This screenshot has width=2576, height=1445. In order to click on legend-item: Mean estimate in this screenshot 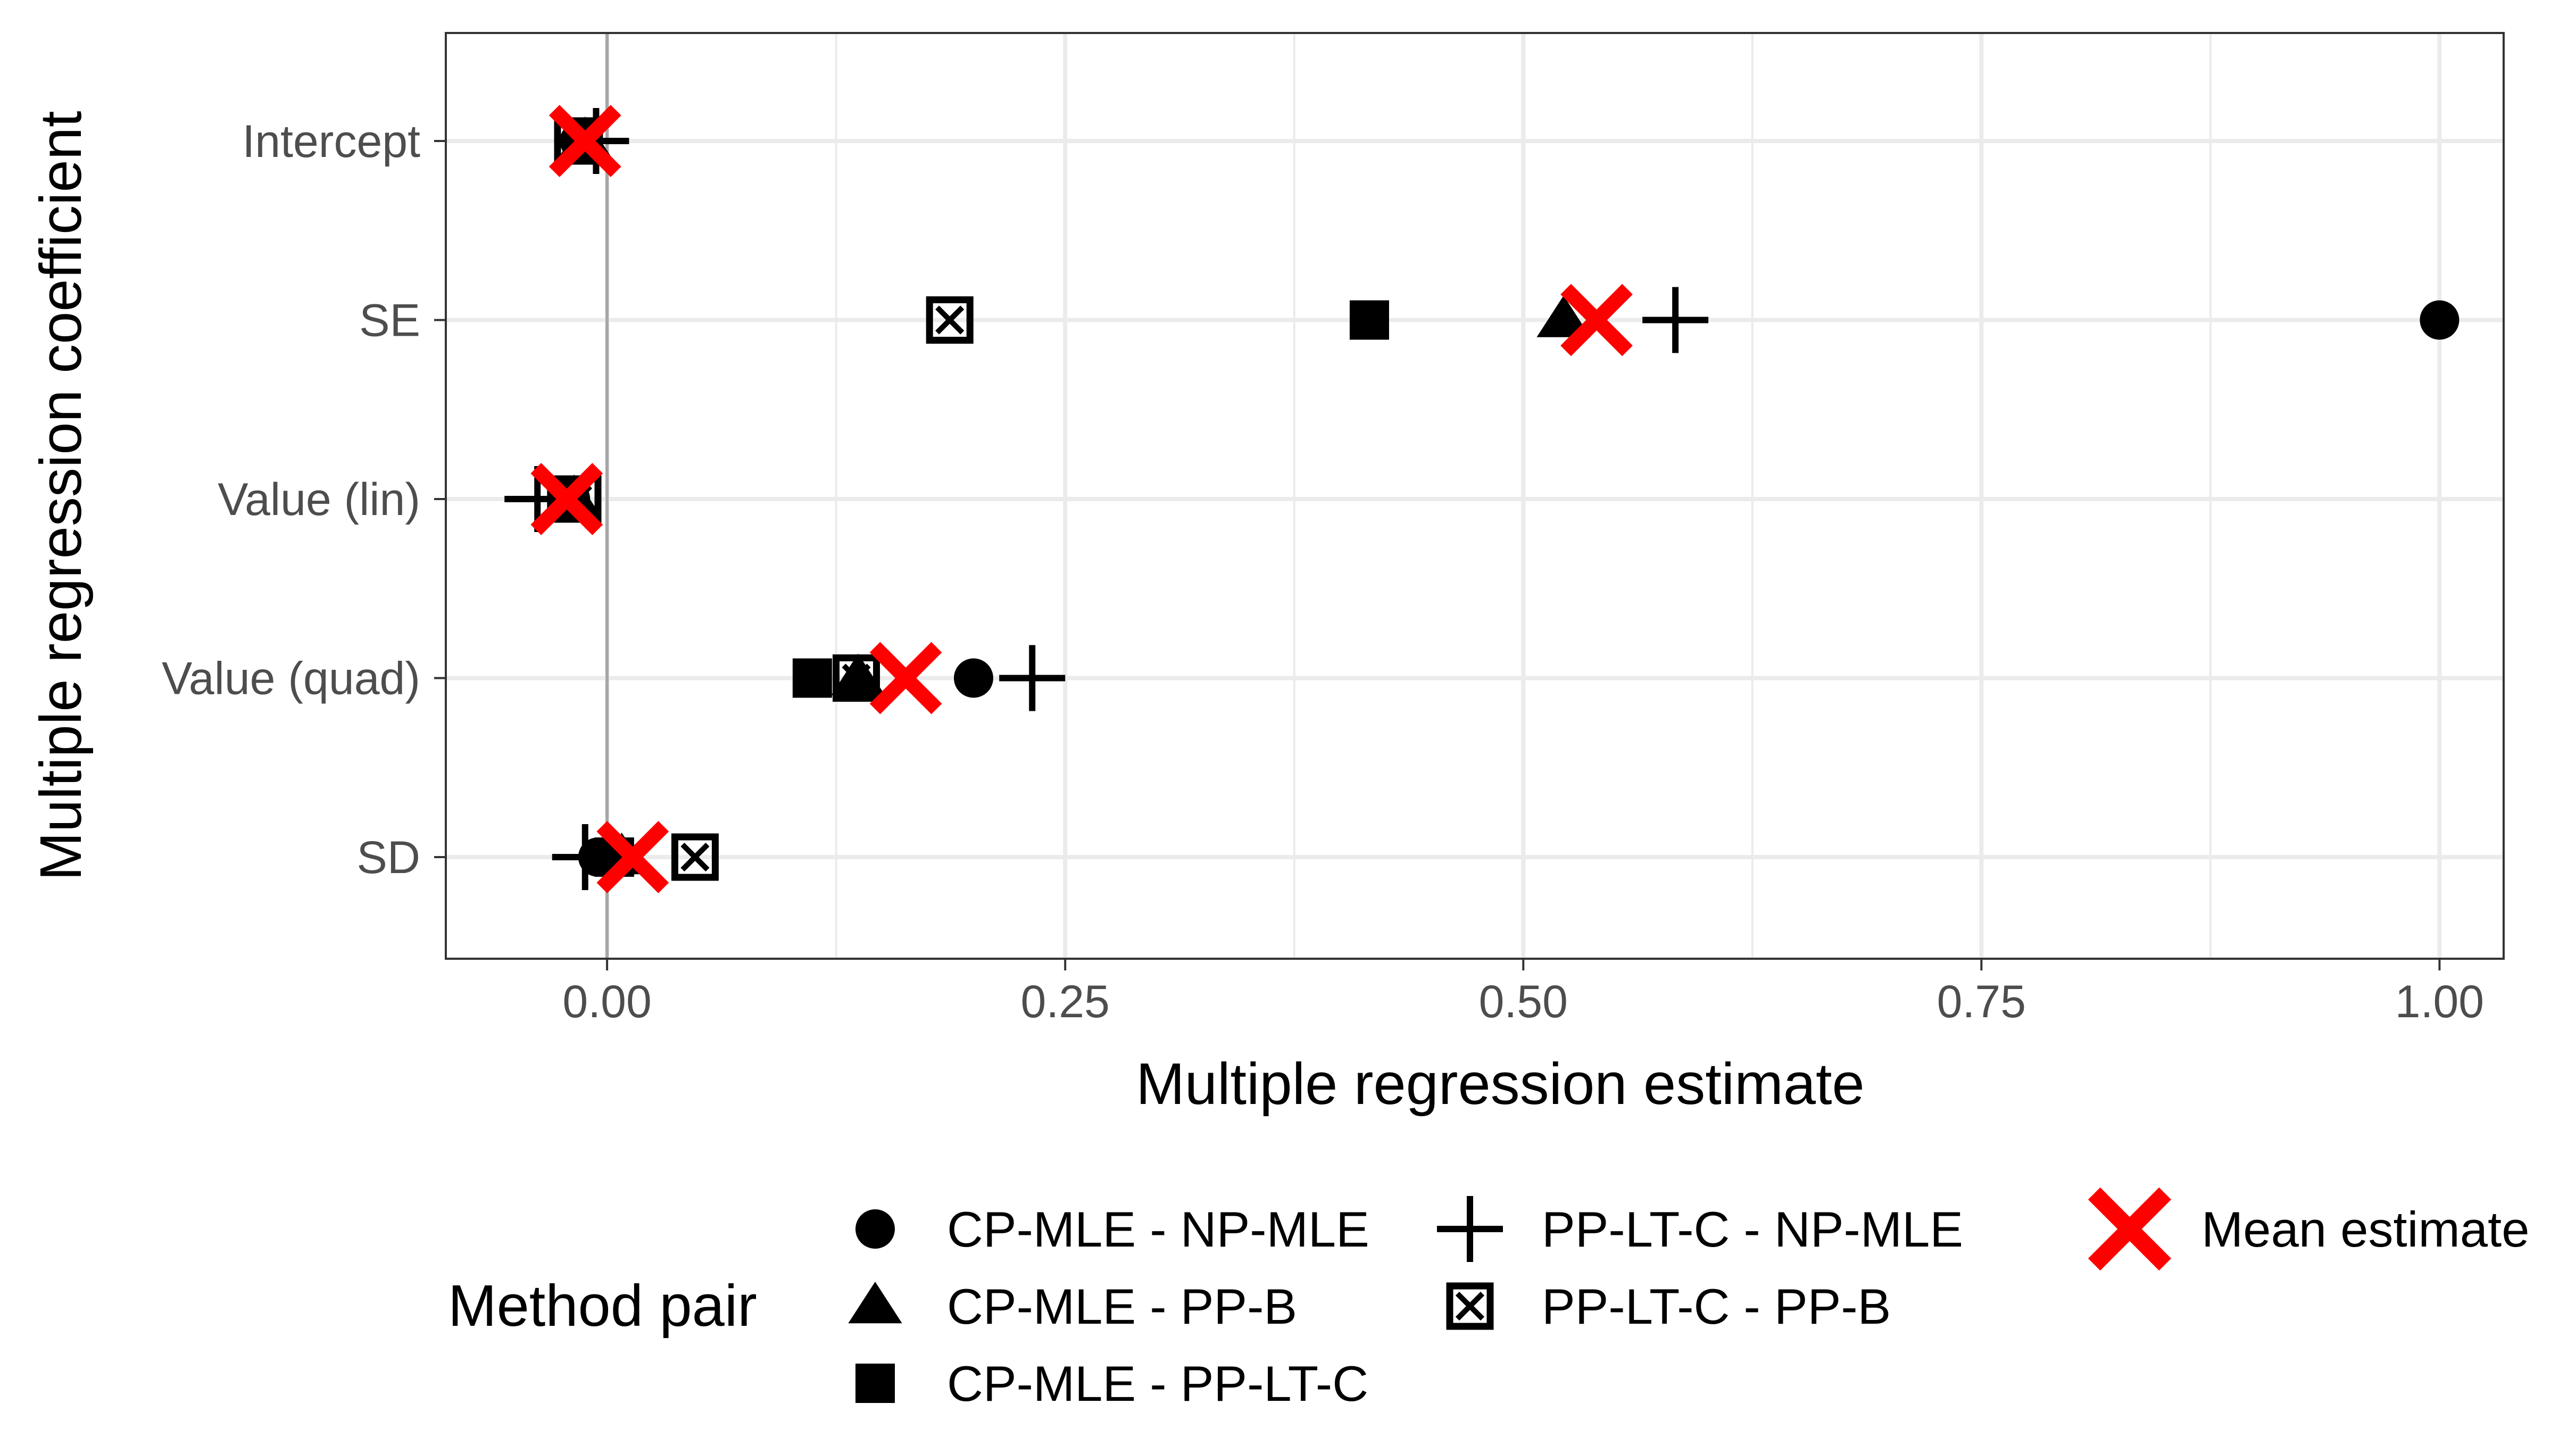, I will do `click(2309, 1229)`.